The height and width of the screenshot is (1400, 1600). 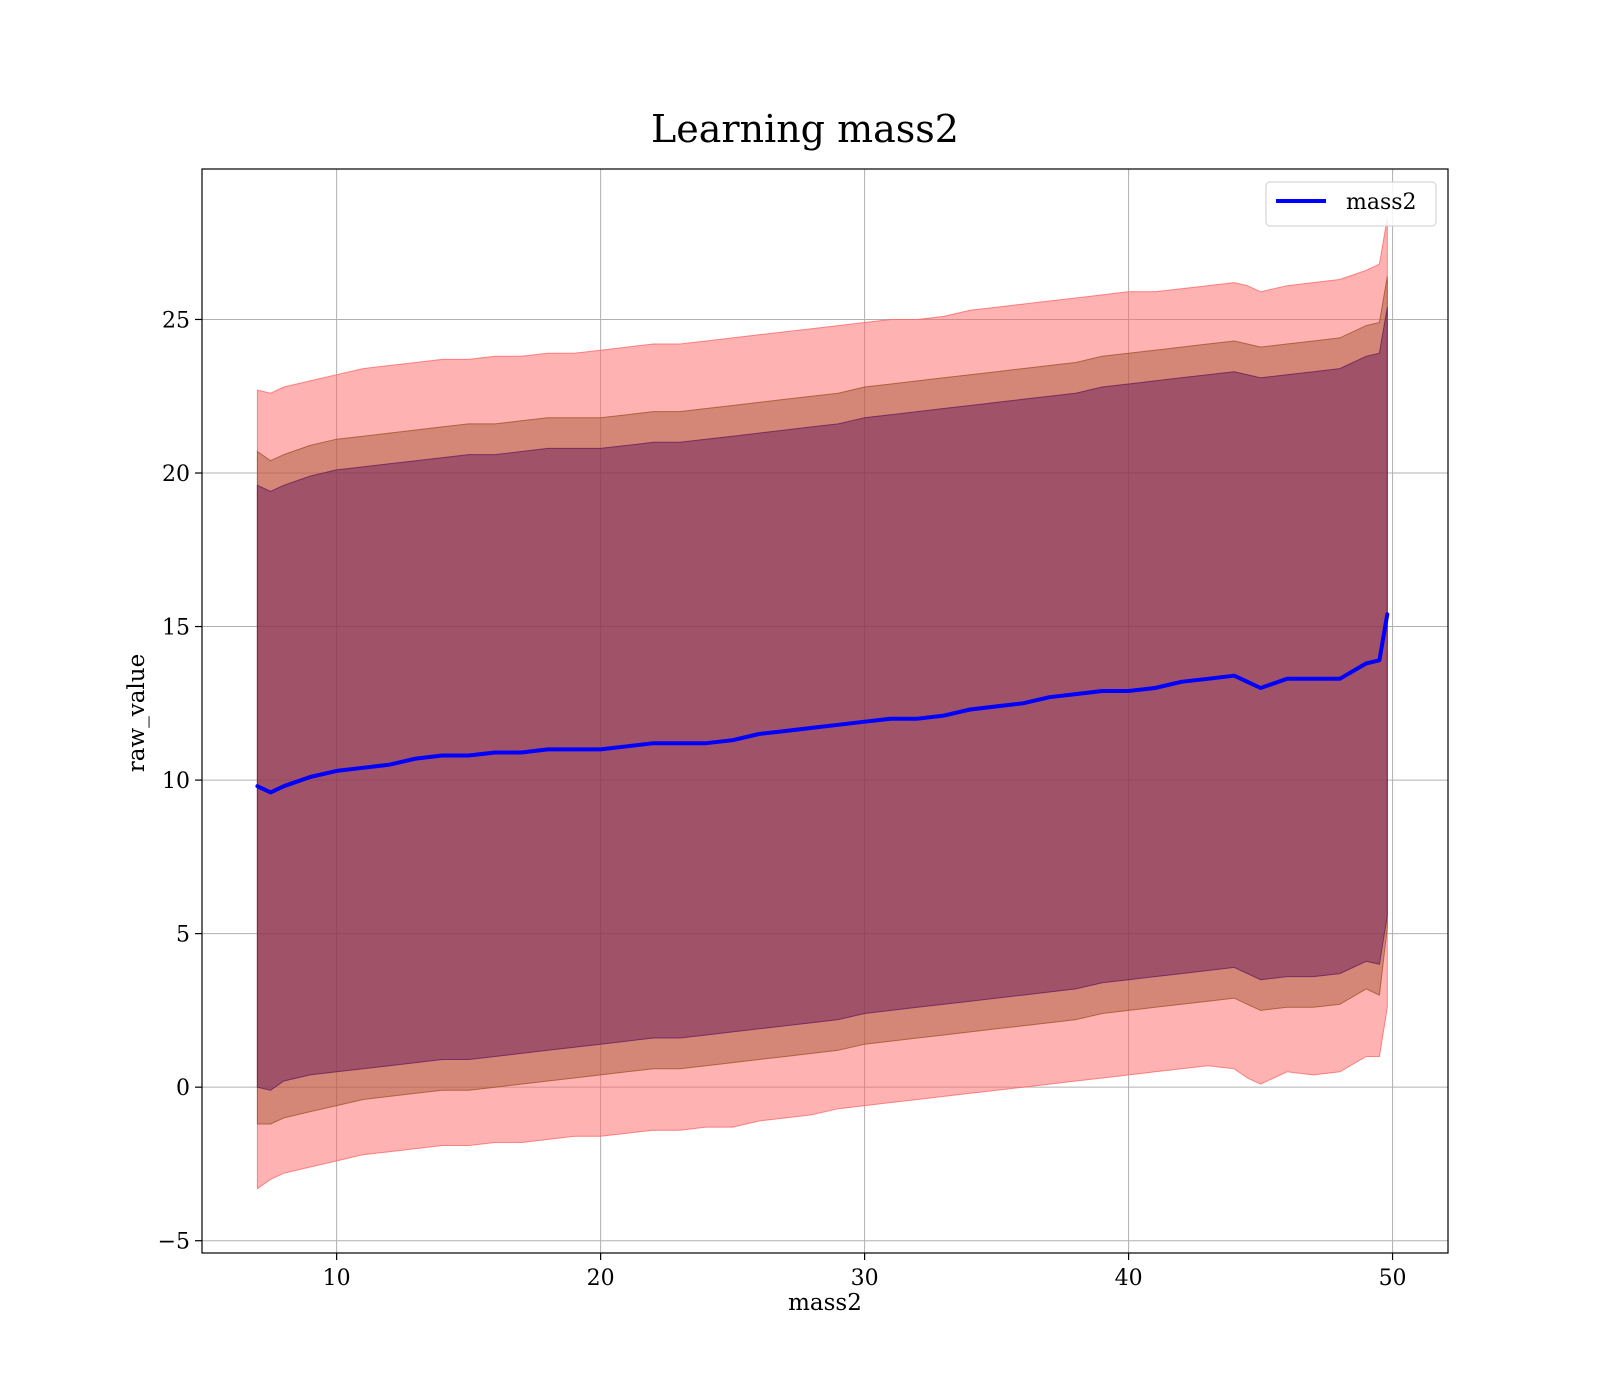 I want to click on legend: mass2, so click(x=1351, y=204).